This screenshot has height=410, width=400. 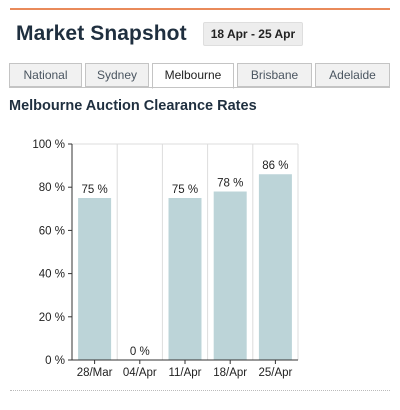 What do you see at coordinates (253, 34) in the screenshot?
I see `date-range-badge: 18 Apr - 25 Apr` at bounding box center [253, 34].